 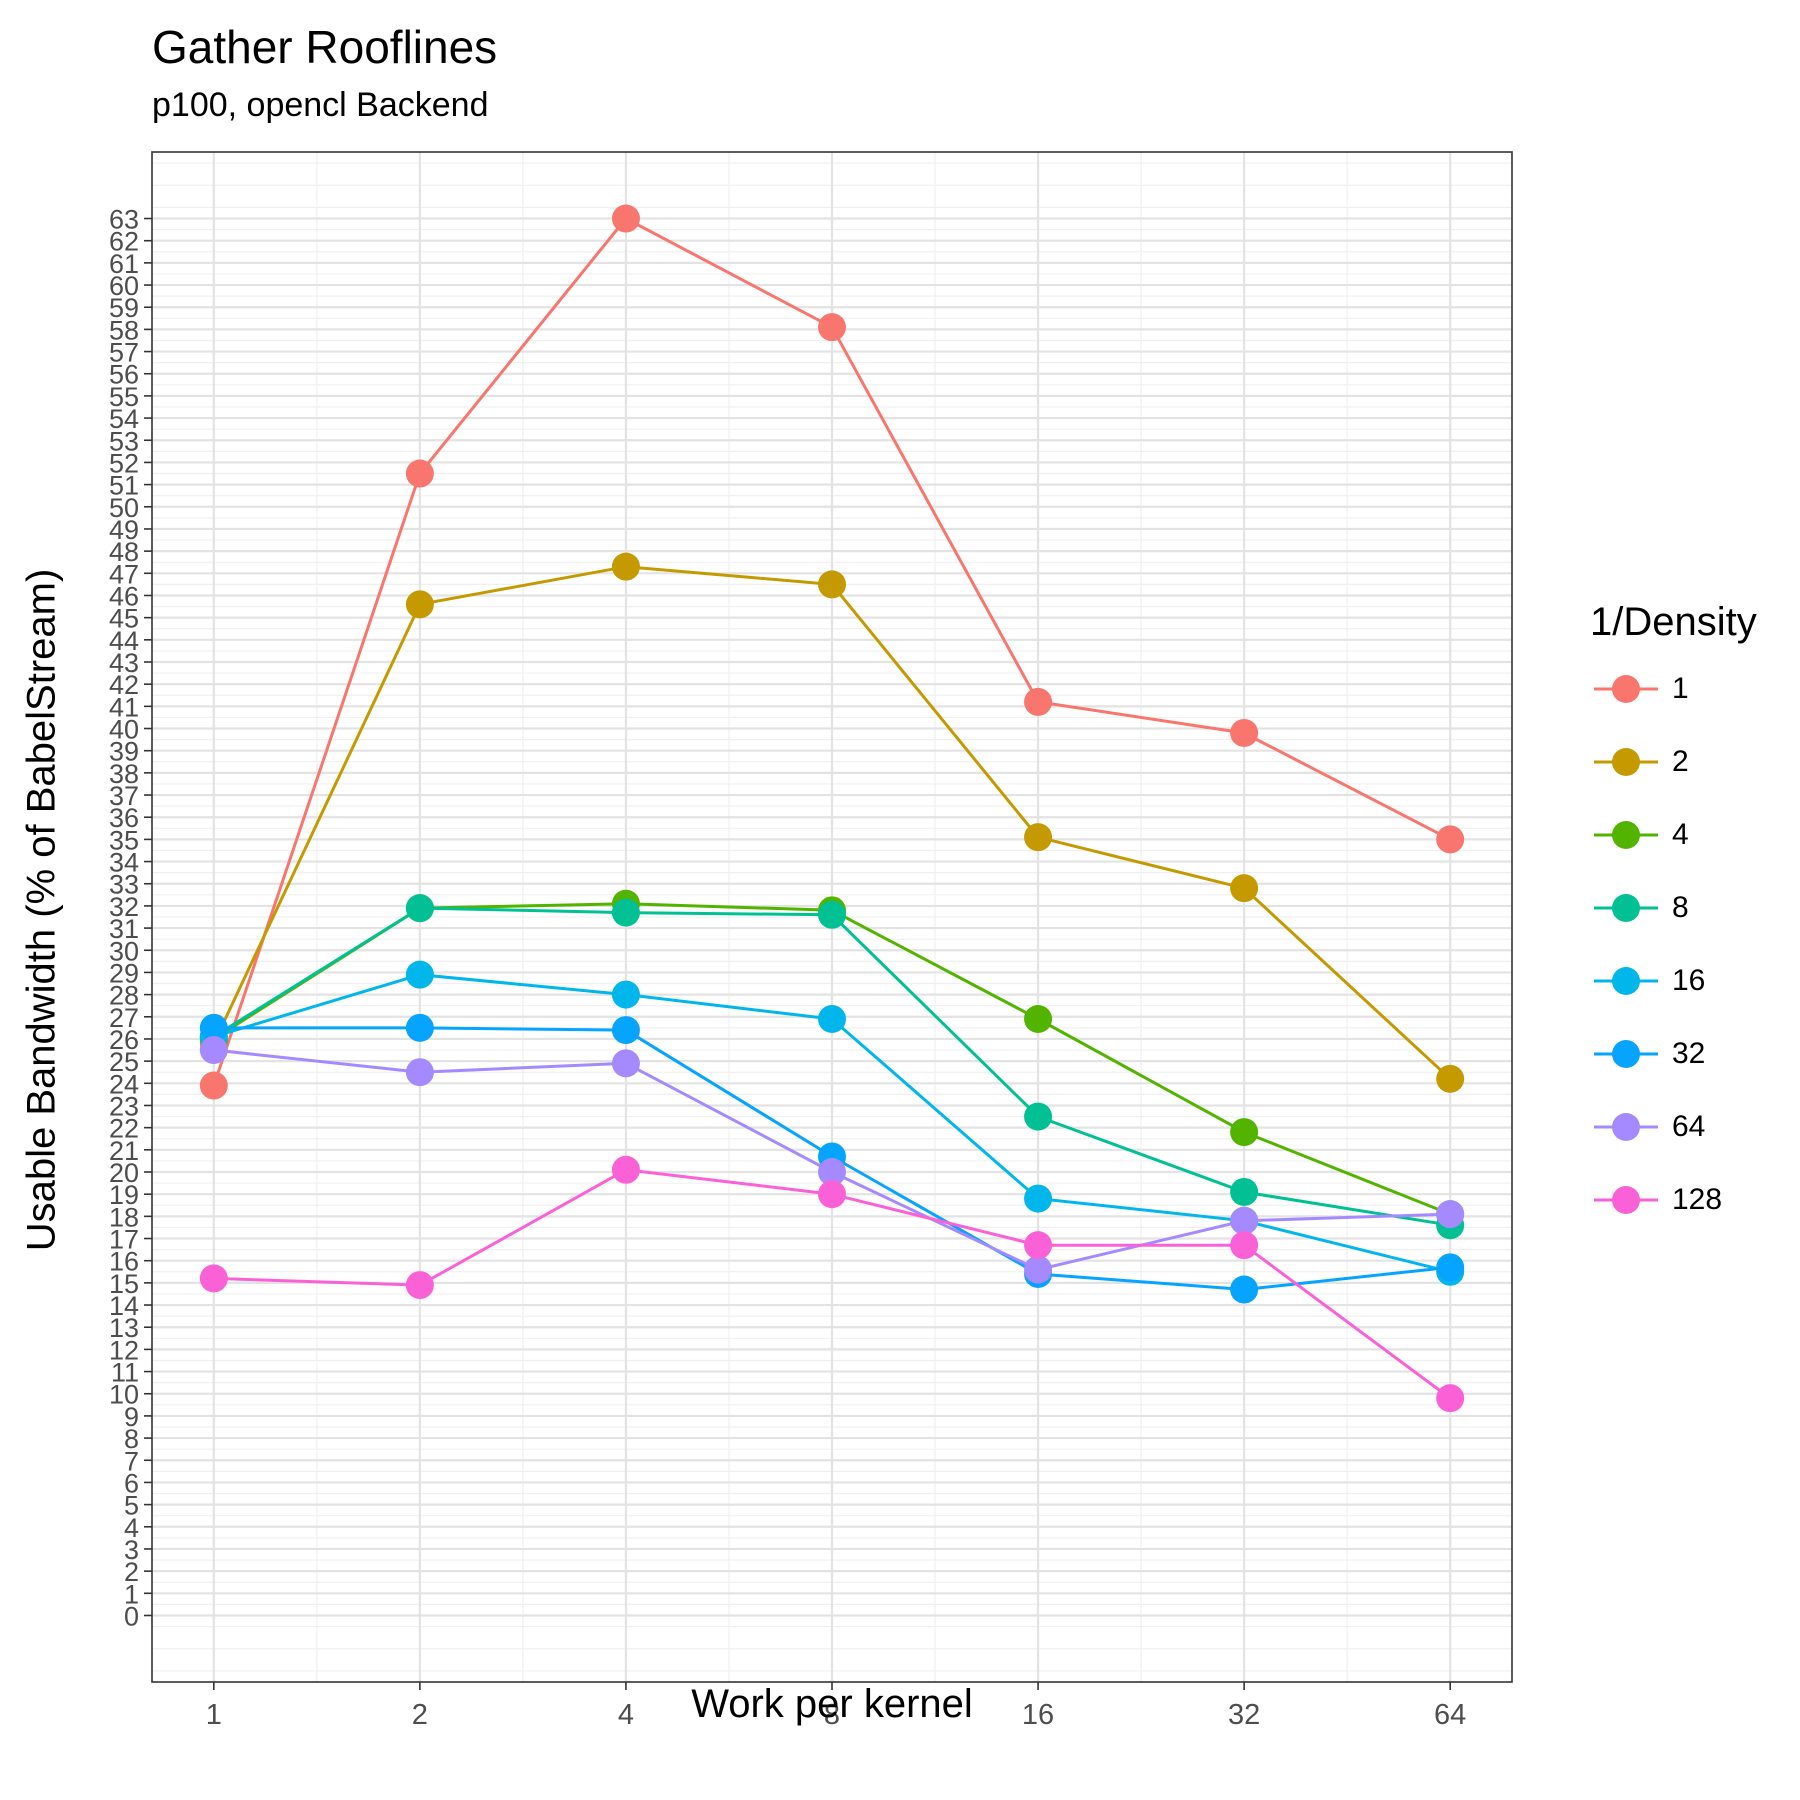 What do you see at coordinates (419, 974) in the screenshot?
I see `point-series-16-x2` at bounding box center [419, 974].